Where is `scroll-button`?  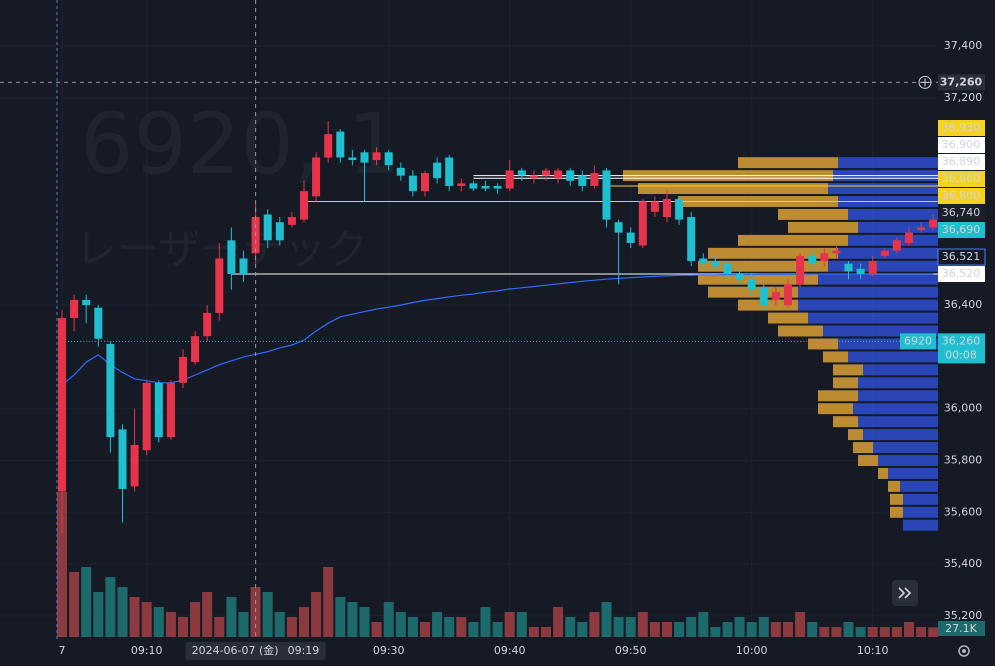 scroll-button is located at coordinates (905, 593).